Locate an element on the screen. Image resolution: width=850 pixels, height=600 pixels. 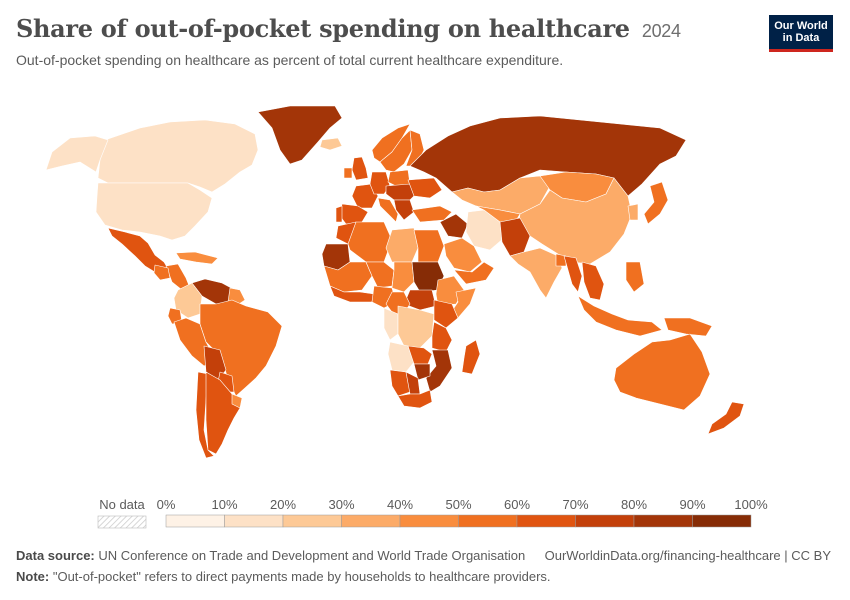
country-united-kingdom is located at coordinates (360, 168).